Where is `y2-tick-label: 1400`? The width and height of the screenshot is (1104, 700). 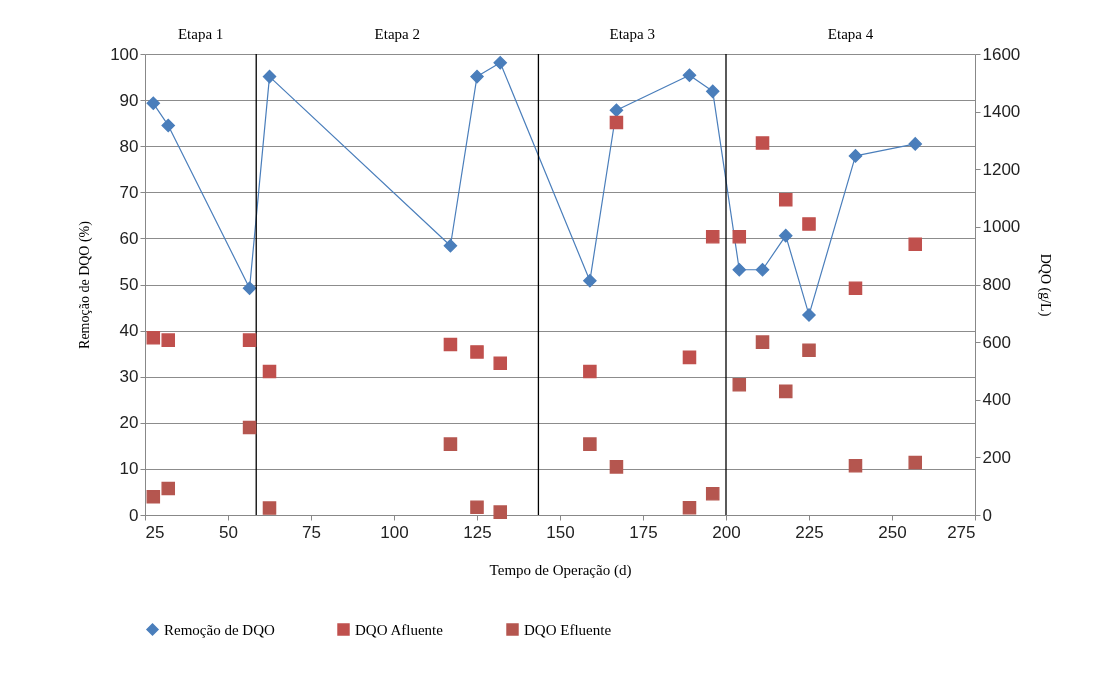
y2-tick-label: 1400 is located at coordinates (1001, 112).